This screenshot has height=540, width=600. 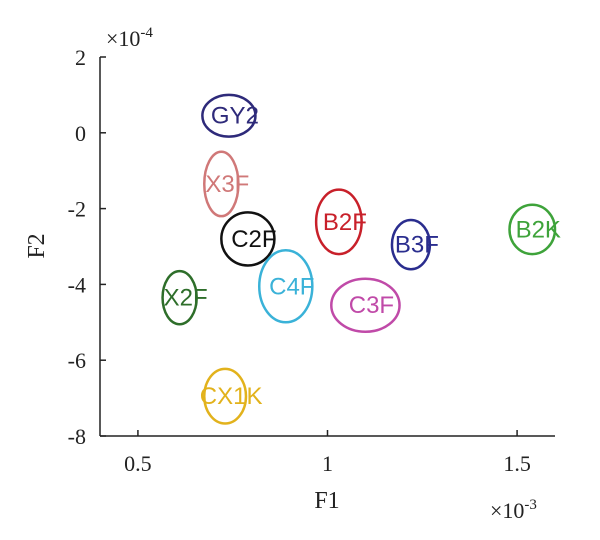 I want to click on cluster-ellipse-gy2, so click(x=229, y=115).